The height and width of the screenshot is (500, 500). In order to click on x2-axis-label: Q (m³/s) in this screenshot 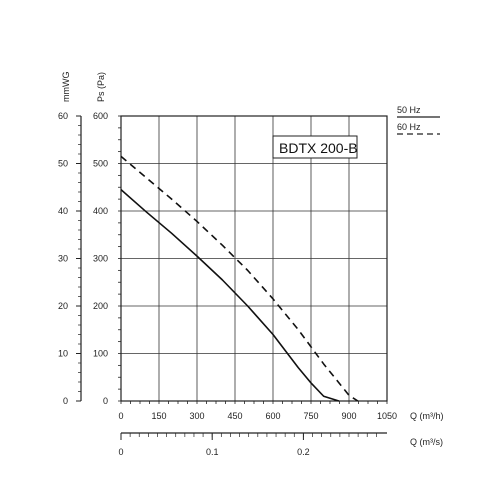, I will do `click(426, 442)`.